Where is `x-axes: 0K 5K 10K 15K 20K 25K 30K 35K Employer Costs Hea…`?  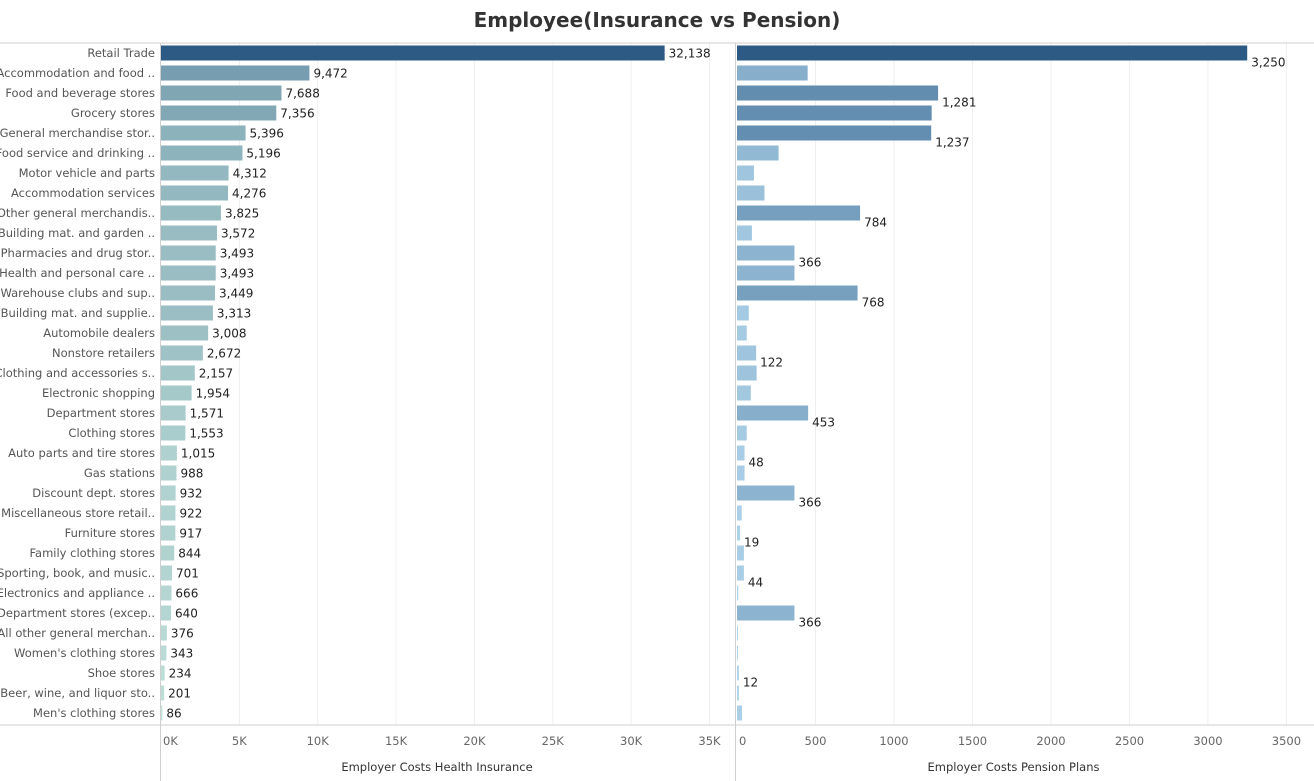 x-axes: 0K 5K 10K 15K 20K 25K 30K 35K Employer Costs Hea… is located at coordinates (732, 754).